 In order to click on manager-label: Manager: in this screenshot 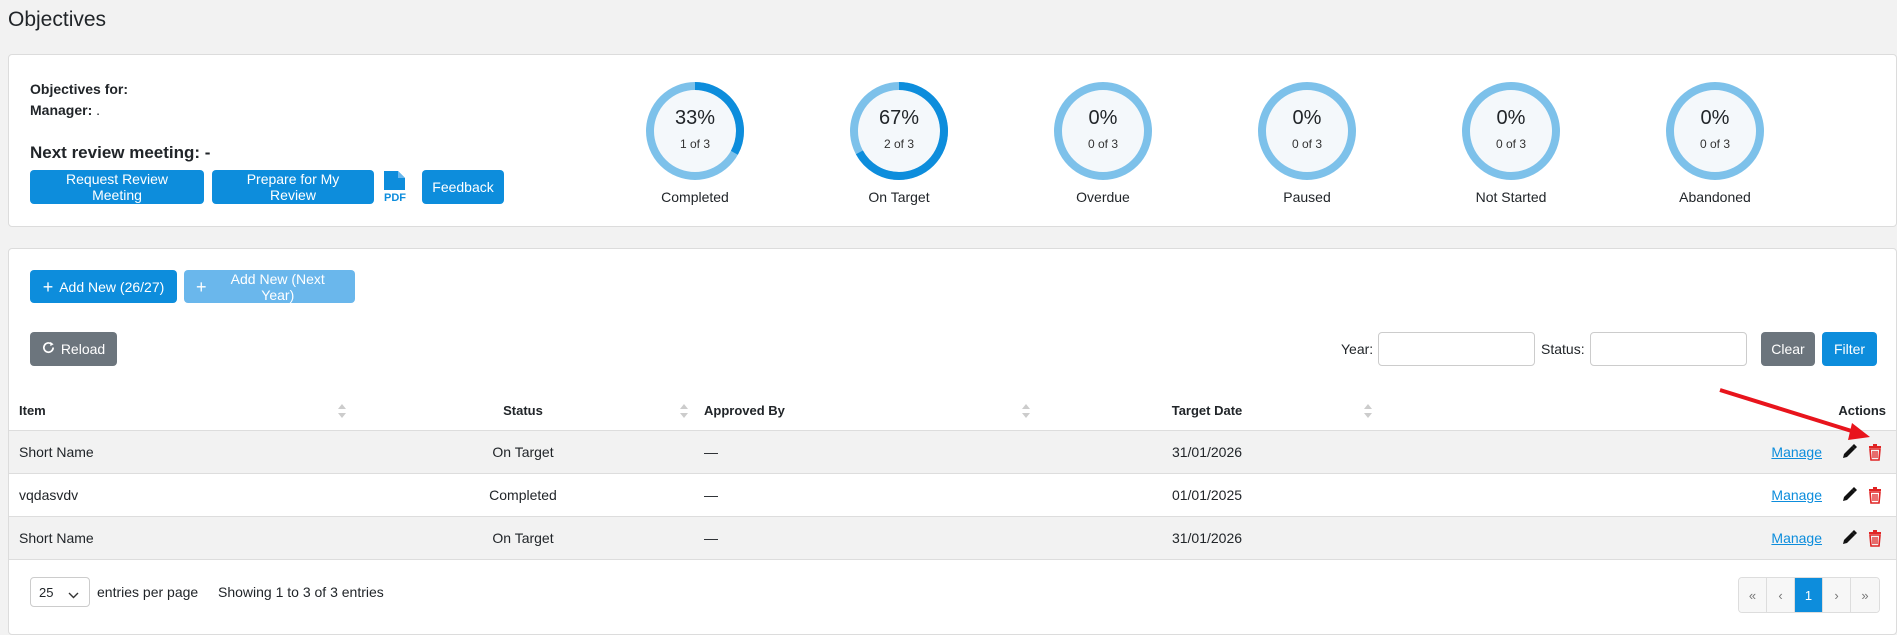, I will do `click(61, 110)`.